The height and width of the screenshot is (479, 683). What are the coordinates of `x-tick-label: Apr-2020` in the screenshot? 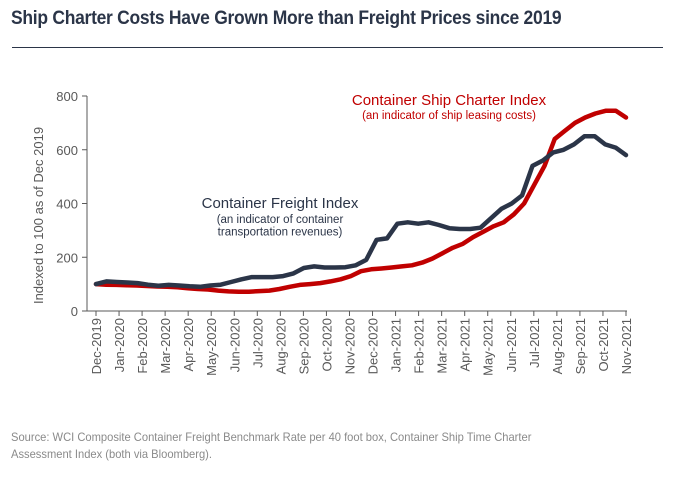 It's located at (188, 344).